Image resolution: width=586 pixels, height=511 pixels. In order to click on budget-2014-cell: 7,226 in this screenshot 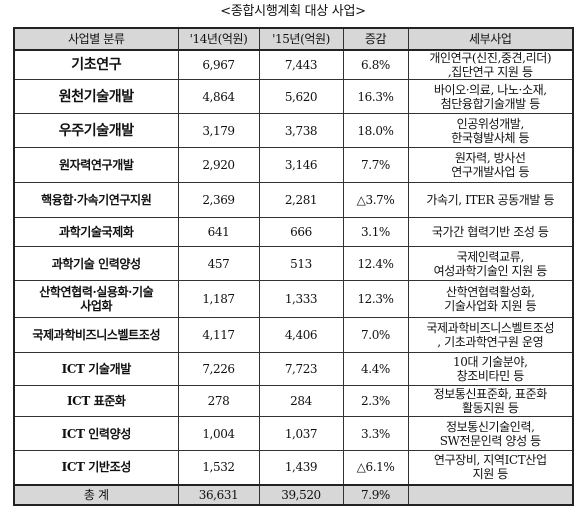, I will do `click(218, 369)`.